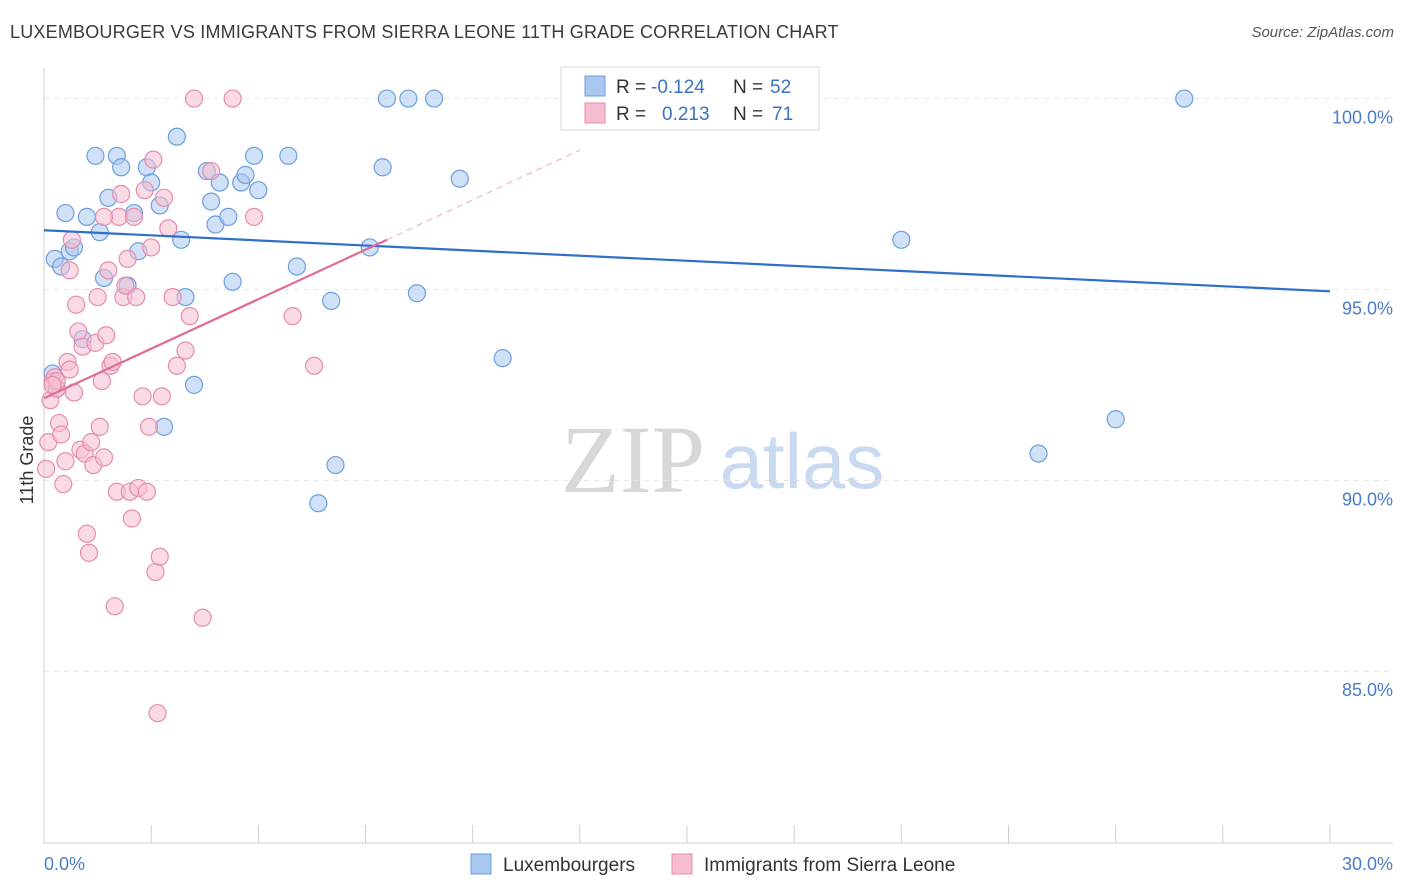 The height and width of the screenshot is (892, 1406). What do you see at coordinates (829, 865) in the screenshot?
I see `series-legend-label-pink: Immigrants from Sierra Leone` at bounding box center [829, 865].